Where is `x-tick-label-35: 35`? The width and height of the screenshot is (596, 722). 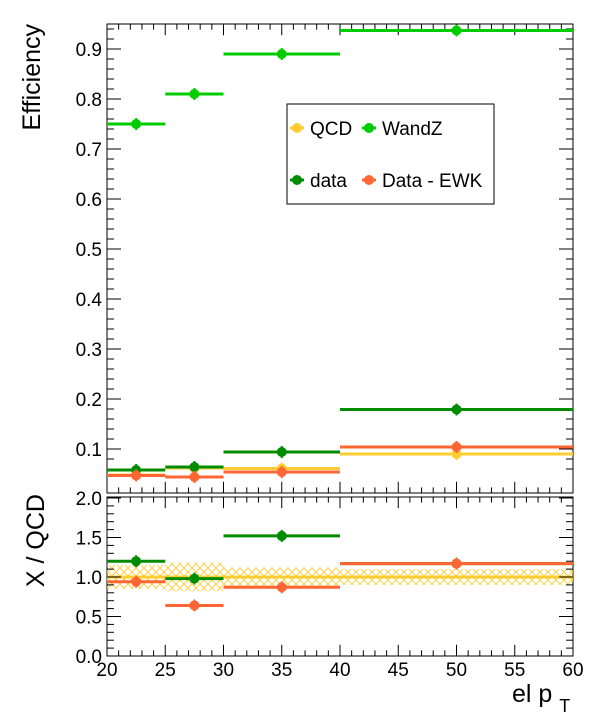 x-tick-label-35: 35 is located at coordinates (281, 670).